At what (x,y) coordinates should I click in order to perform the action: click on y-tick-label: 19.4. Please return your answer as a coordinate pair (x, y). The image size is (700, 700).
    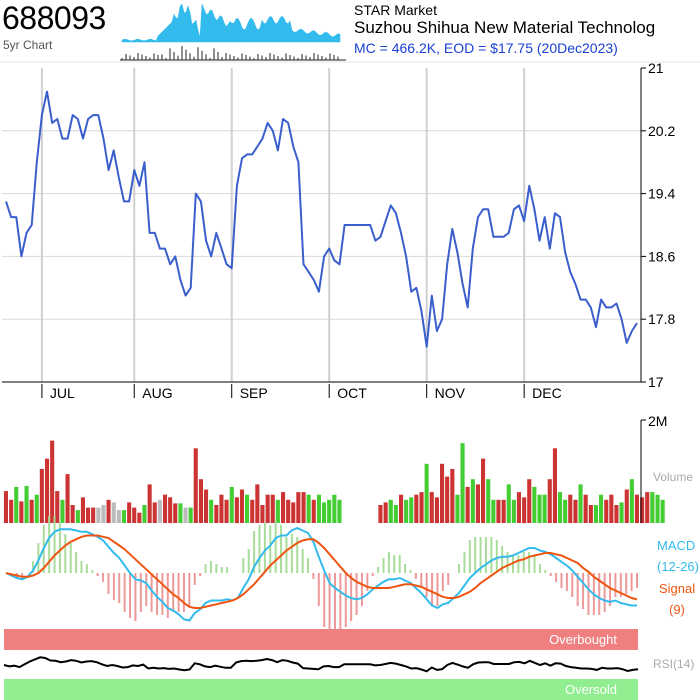
    Looking at the image, I should click on (661, 194).